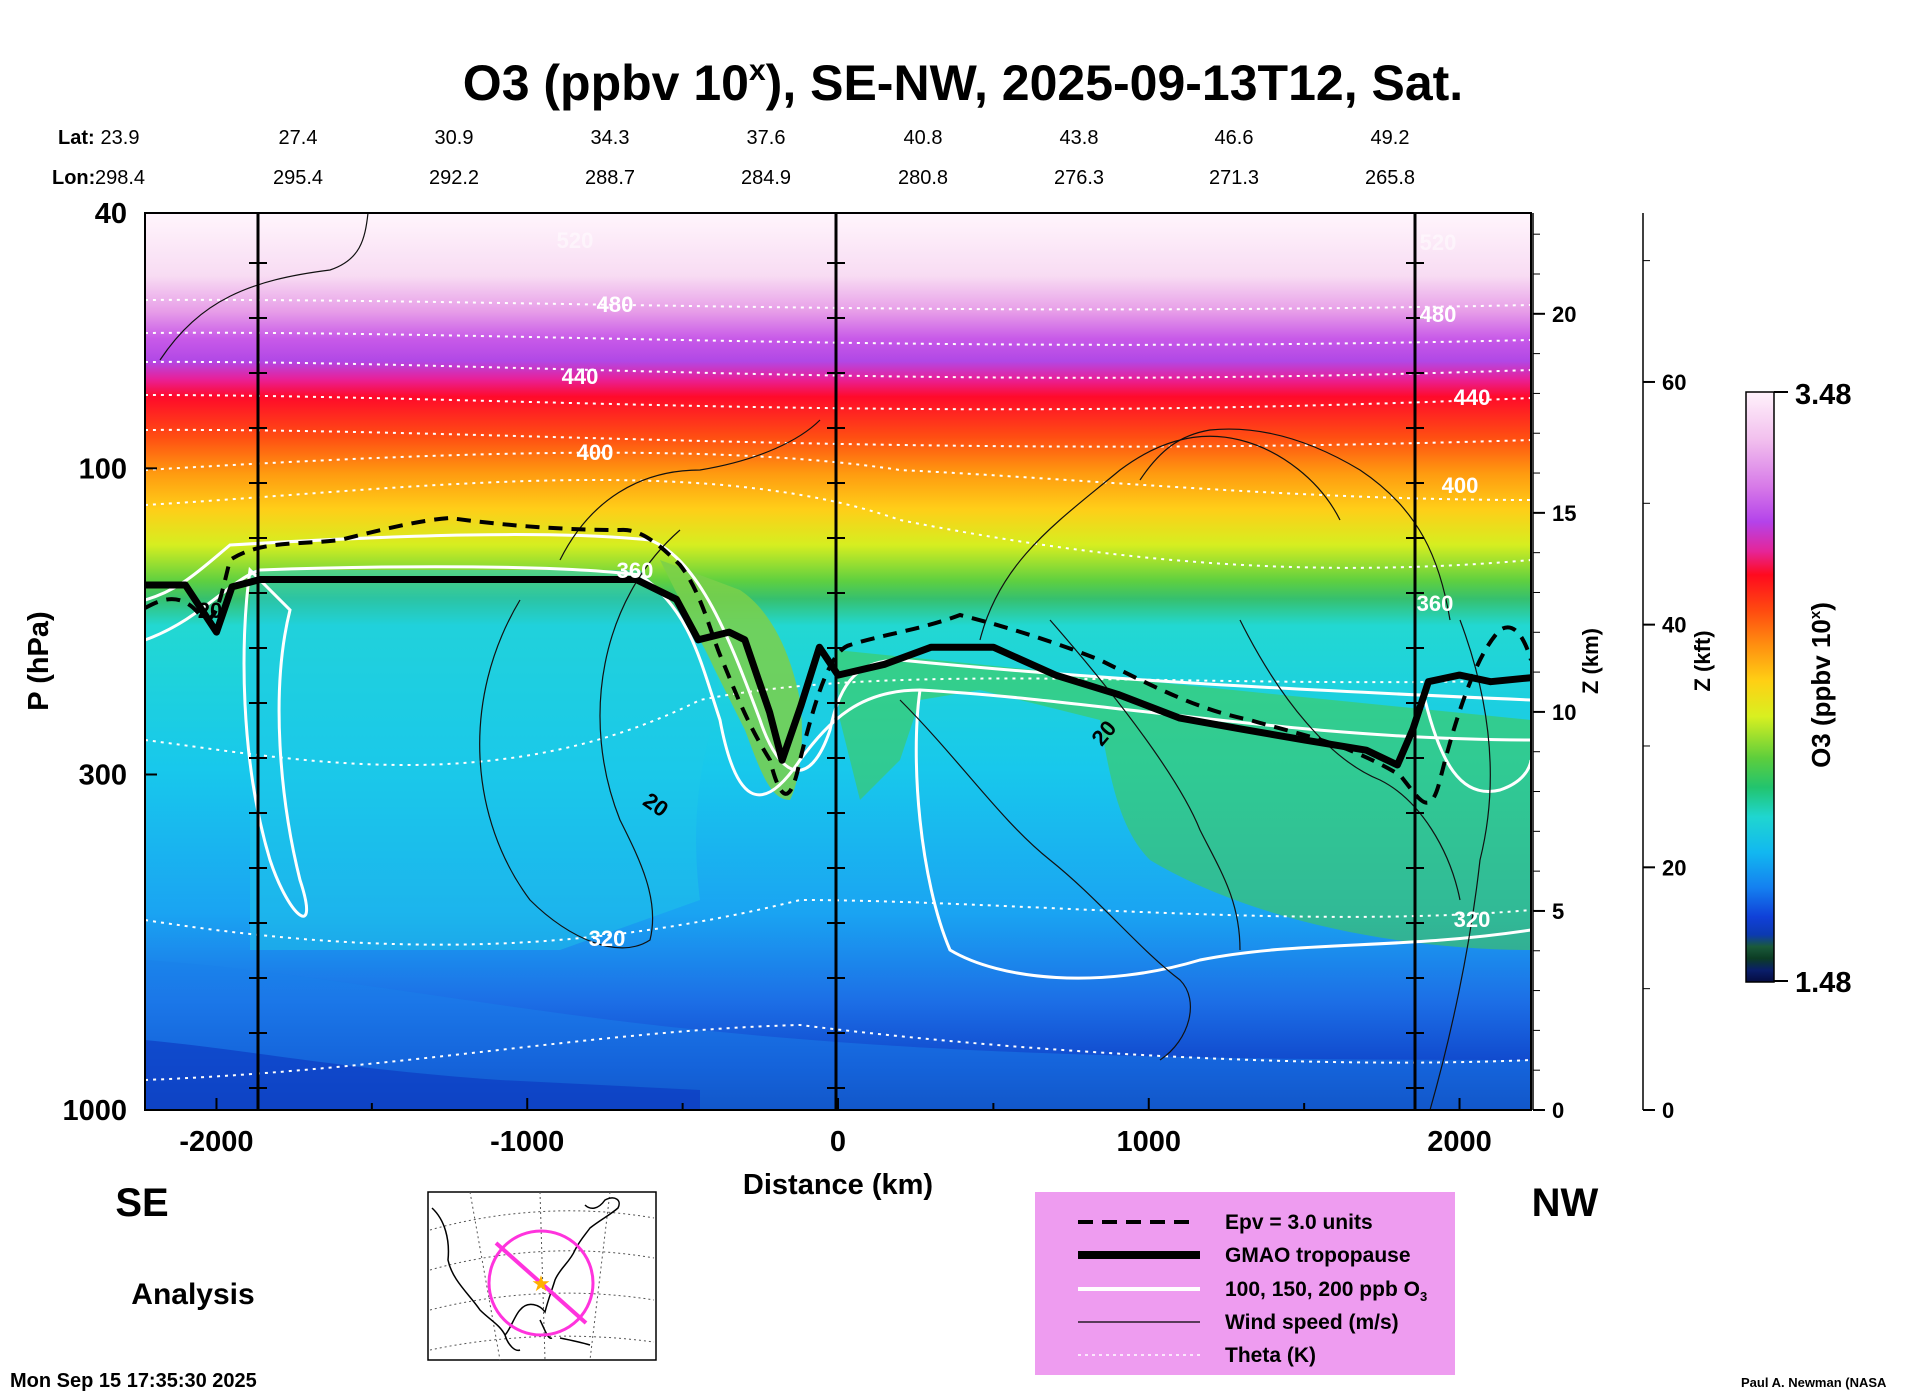 The height and width of the screenshot is (1394, 1926). Describe the element at coordinates (210, 610) in the screenshot. I see `wind-label: 20` at that location.